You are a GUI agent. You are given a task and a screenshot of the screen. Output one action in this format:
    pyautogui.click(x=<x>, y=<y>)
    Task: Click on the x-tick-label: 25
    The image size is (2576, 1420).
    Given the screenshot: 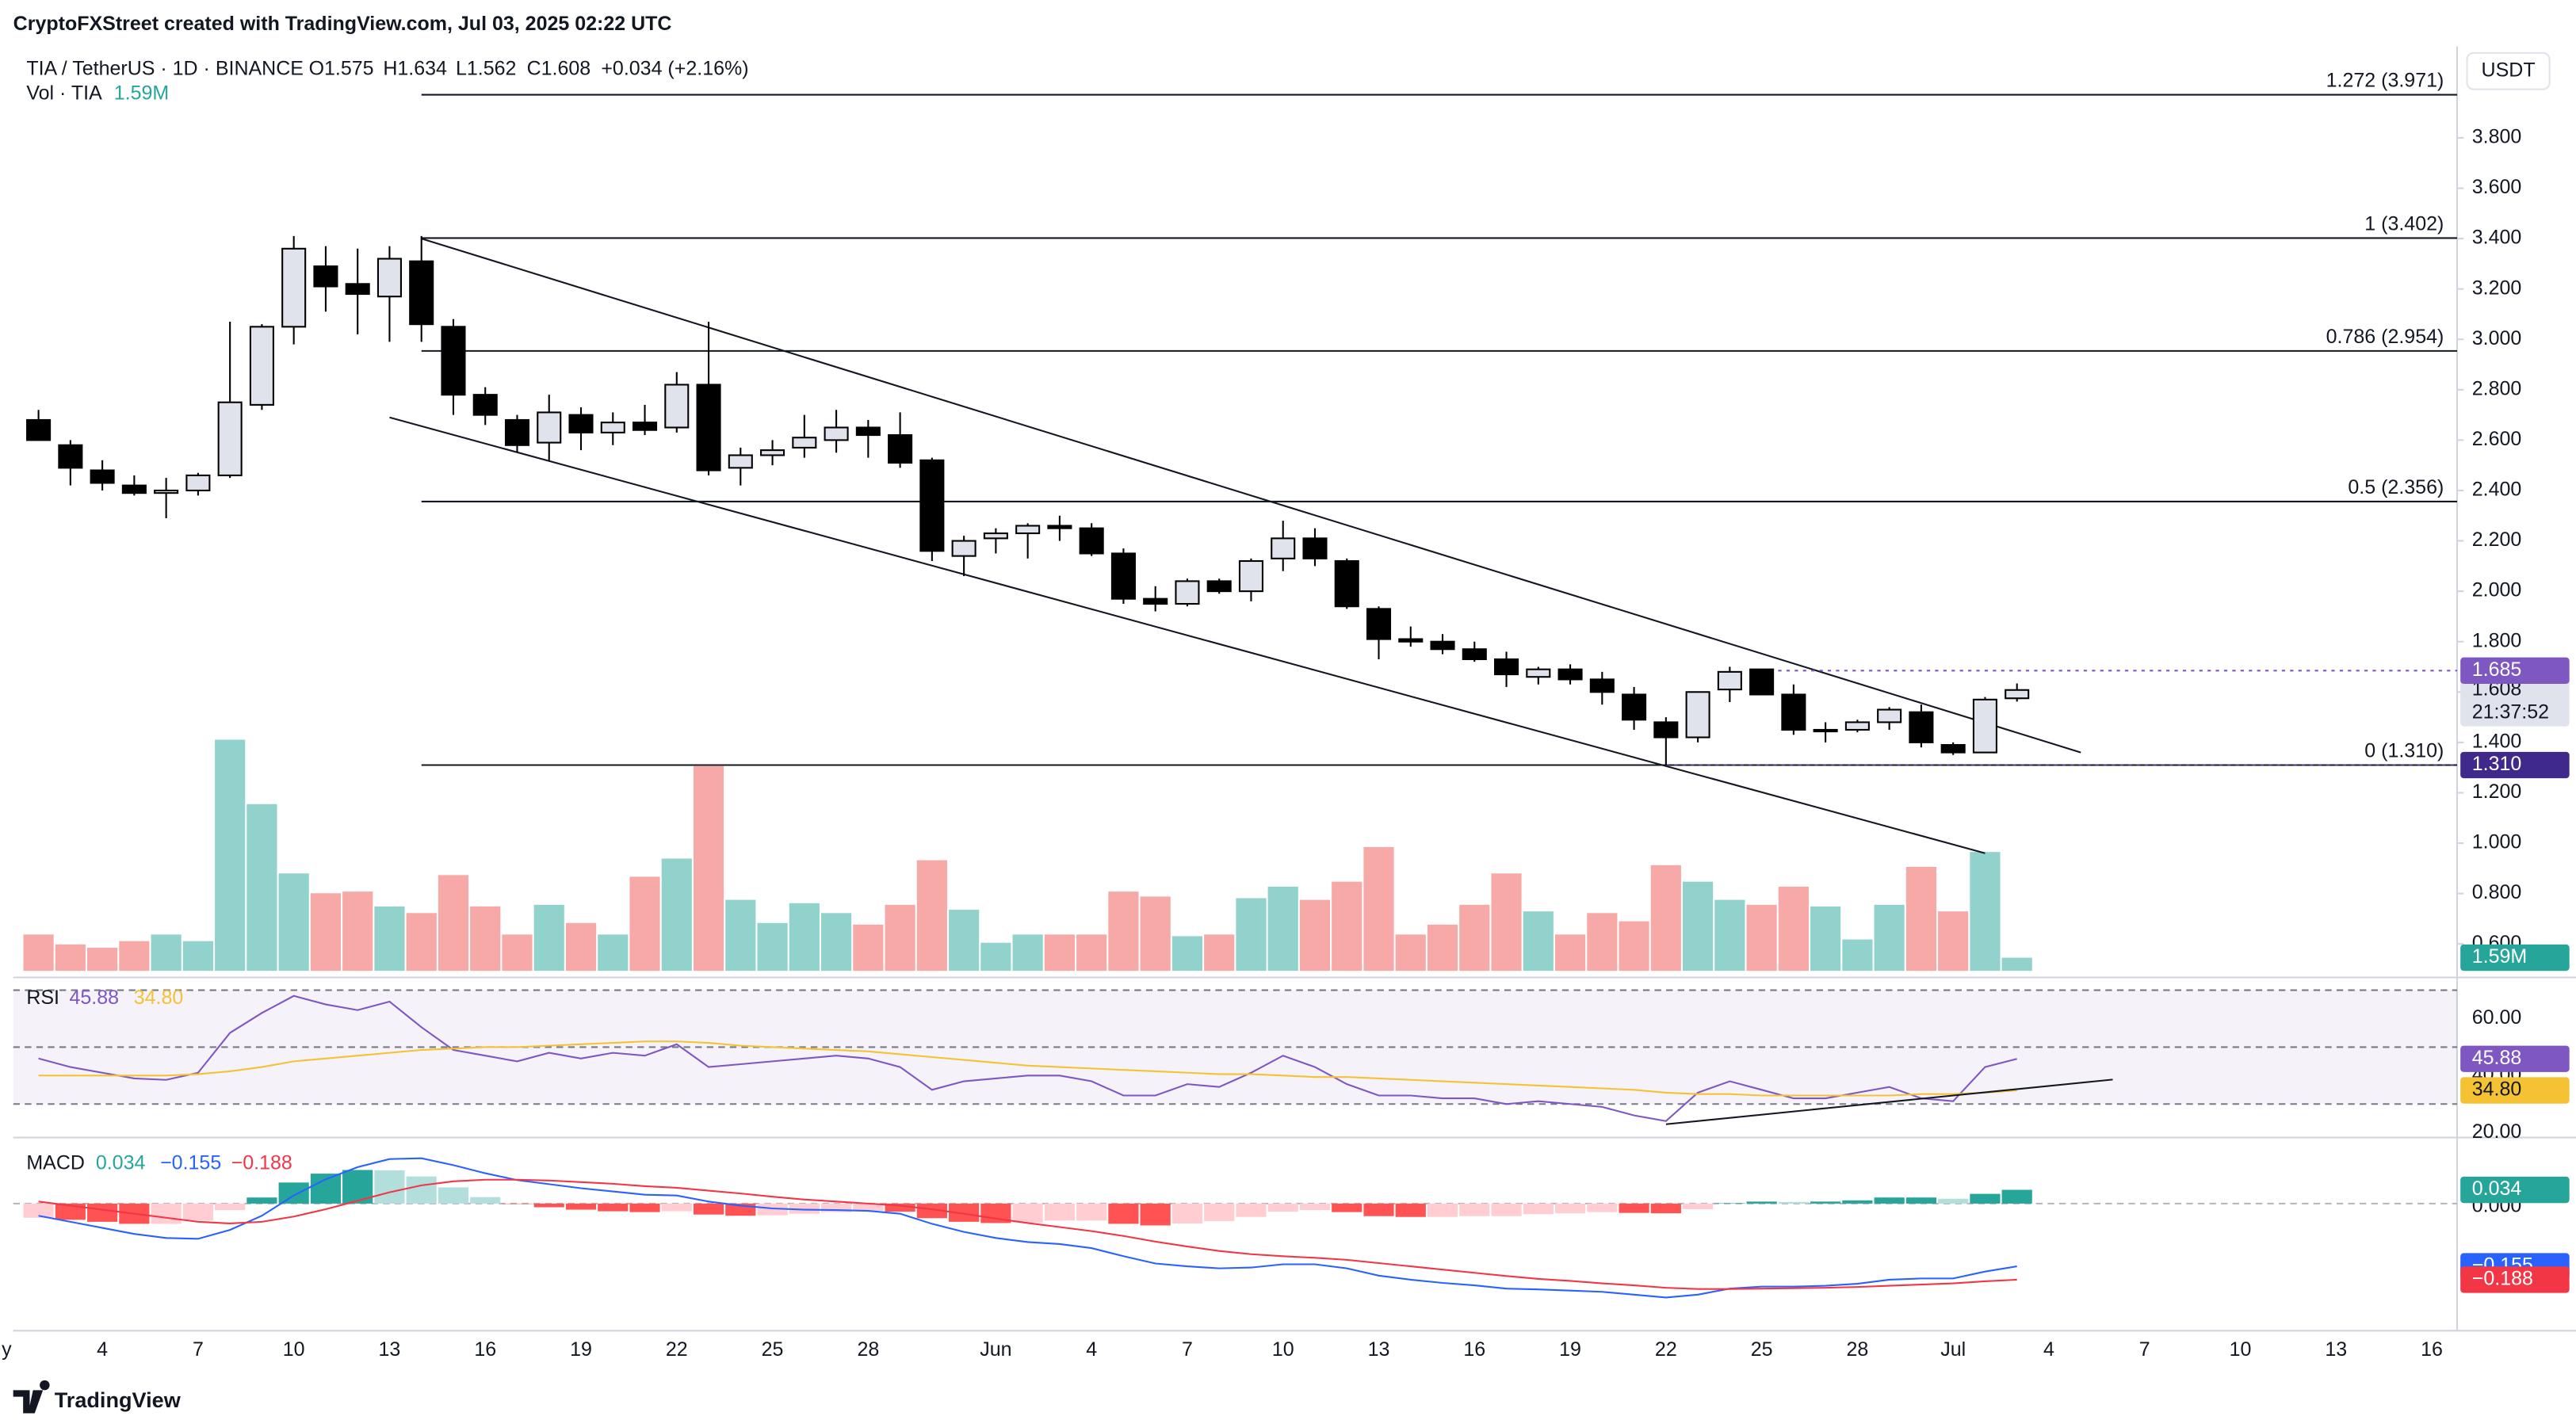 What is the action you would take?
    pyautogui.click(x=1762, y=1350)
    